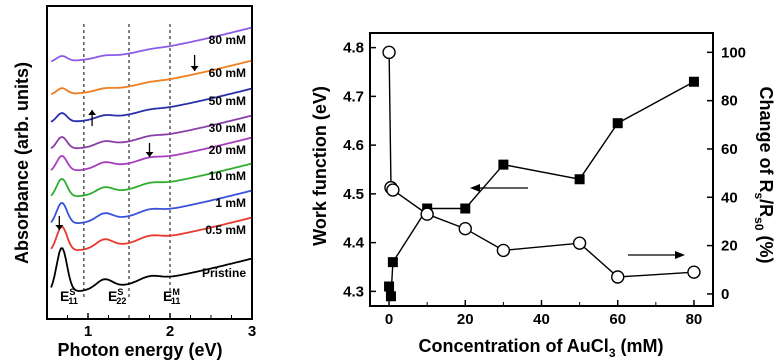  I want to click on concentration-label: Pristine, so click(224, 273).